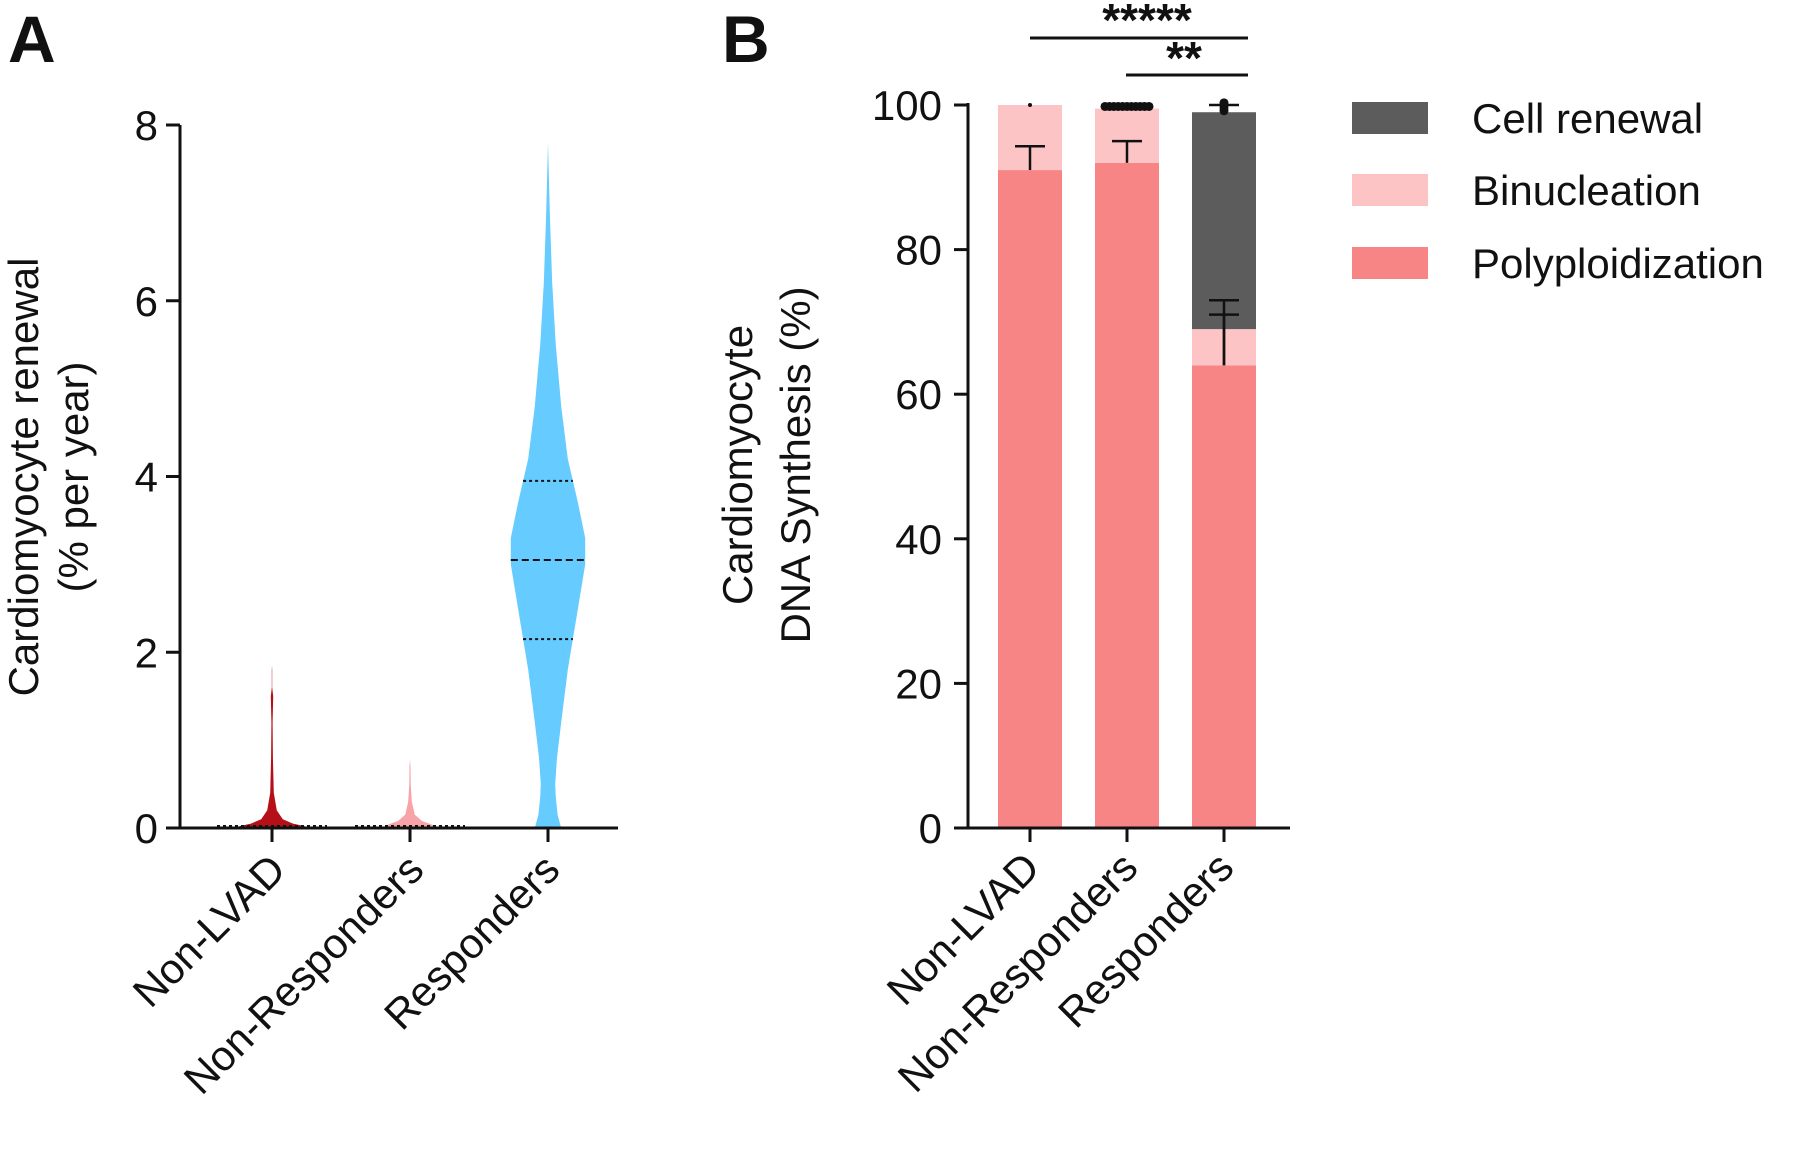  What do you see at coordinates (32, 39) in the screenshot?
I see `panel-a-letter: A` at bounding box center [32, 39].